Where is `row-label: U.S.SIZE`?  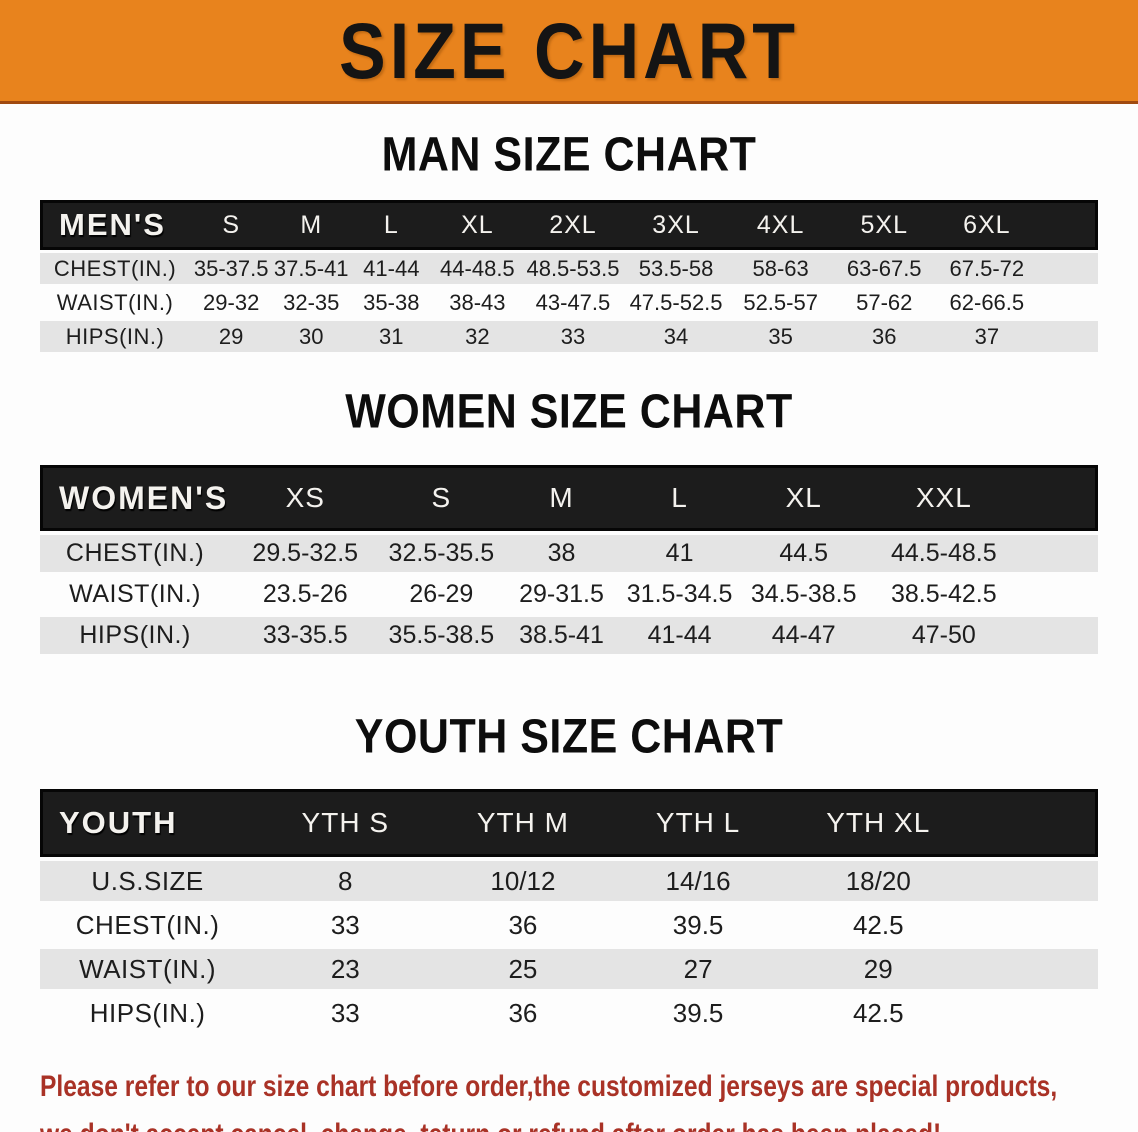
row-label: U.S.SIZE is located at coordinates (148, 881).